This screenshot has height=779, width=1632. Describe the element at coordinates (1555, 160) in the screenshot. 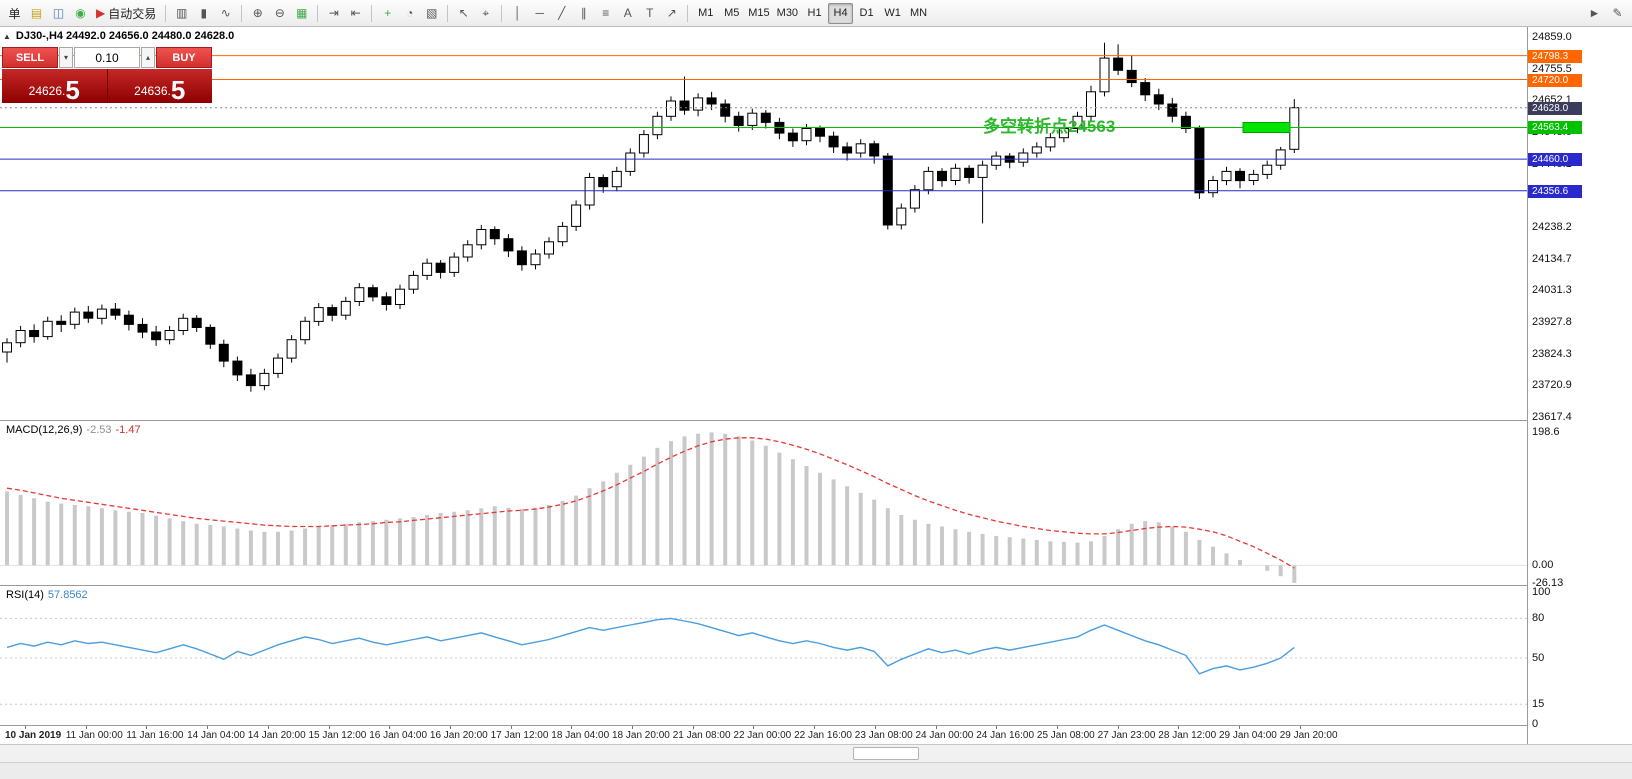

I see `price-badge-24460.0: 24460.0` at that location.